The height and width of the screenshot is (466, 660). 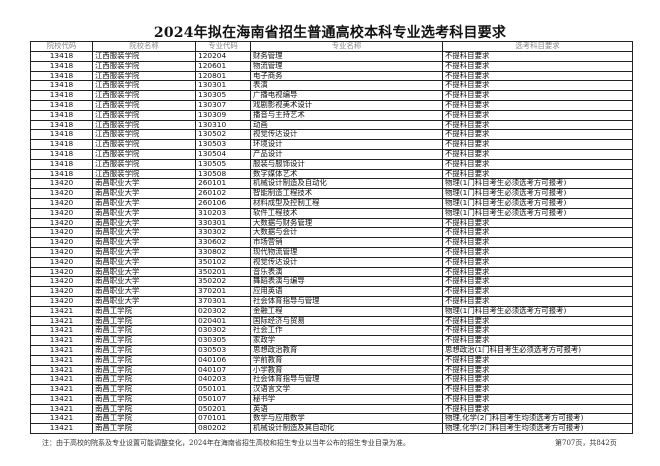 What do you see at coordinates (346, 105) in the screenshot?
I see `cell-major-name: 戏剧影视美术设计` at bounding box center [346, 105].